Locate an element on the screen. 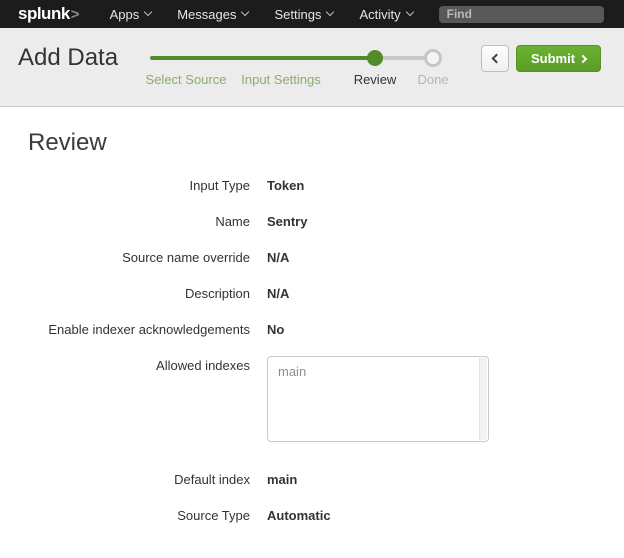  nav-item-label: Settings is located at coordinates (298, 14).